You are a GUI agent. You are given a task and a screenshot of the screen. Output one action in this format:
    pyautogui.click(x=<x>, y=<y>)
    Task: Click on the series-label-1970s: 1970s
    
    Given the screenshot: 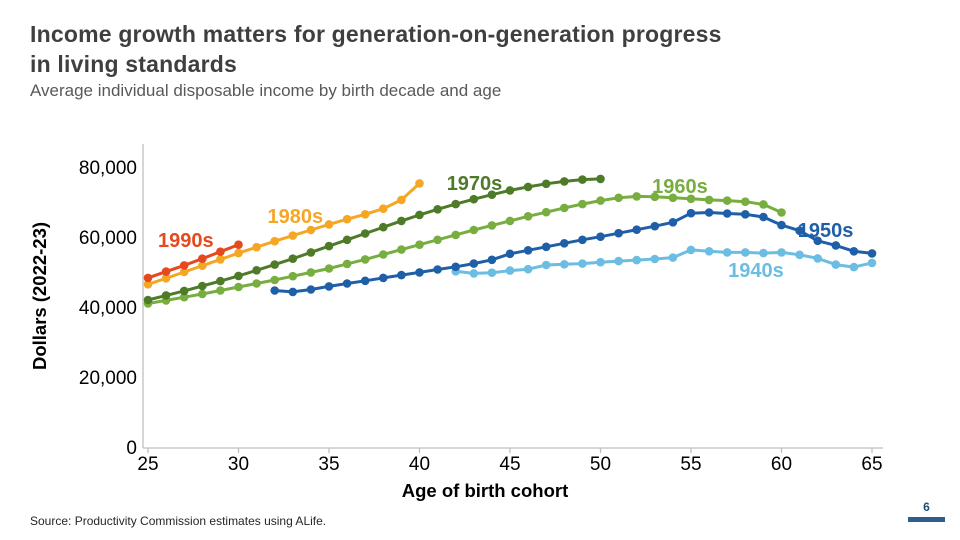 What is the action you would take?
    pyautogui.click(x=475, y=184)
    